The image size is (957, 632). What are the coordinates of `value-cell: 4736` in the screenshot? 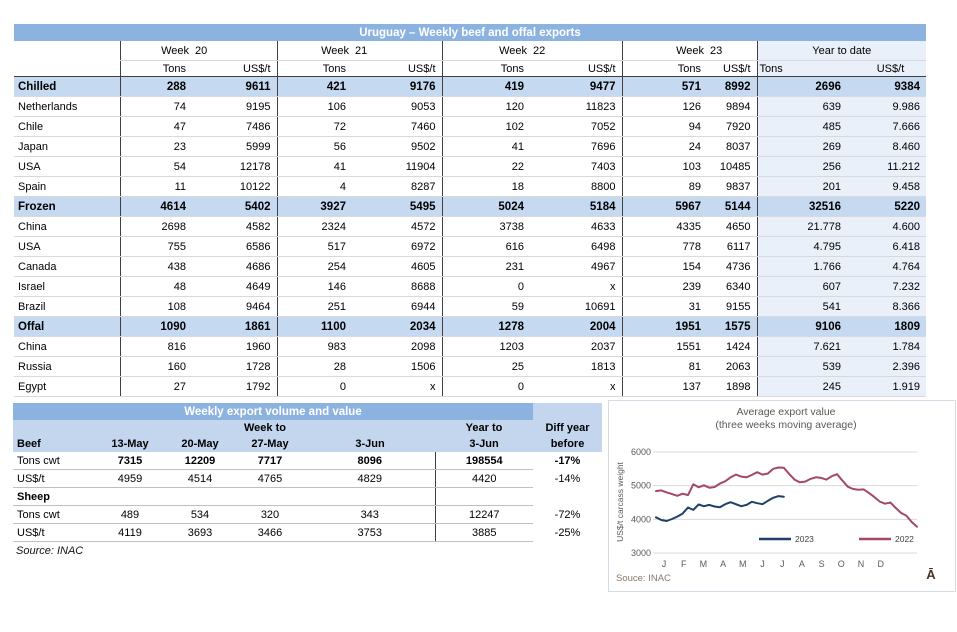 It's located at (732, 266).